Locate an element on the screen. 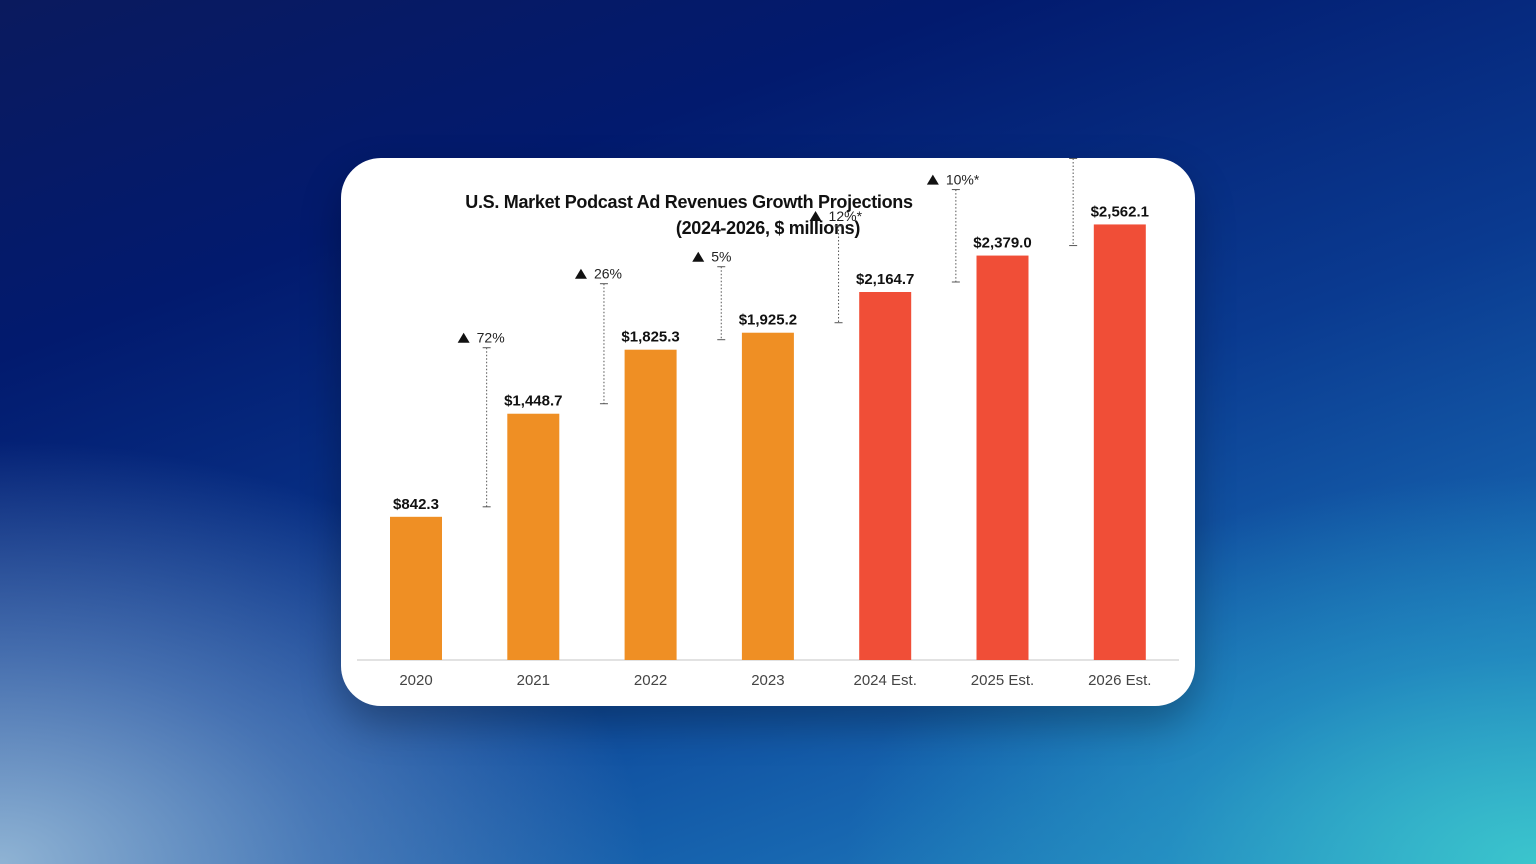  x-tick-label-4: 2024 Est. is located at coordinates (885, 680).